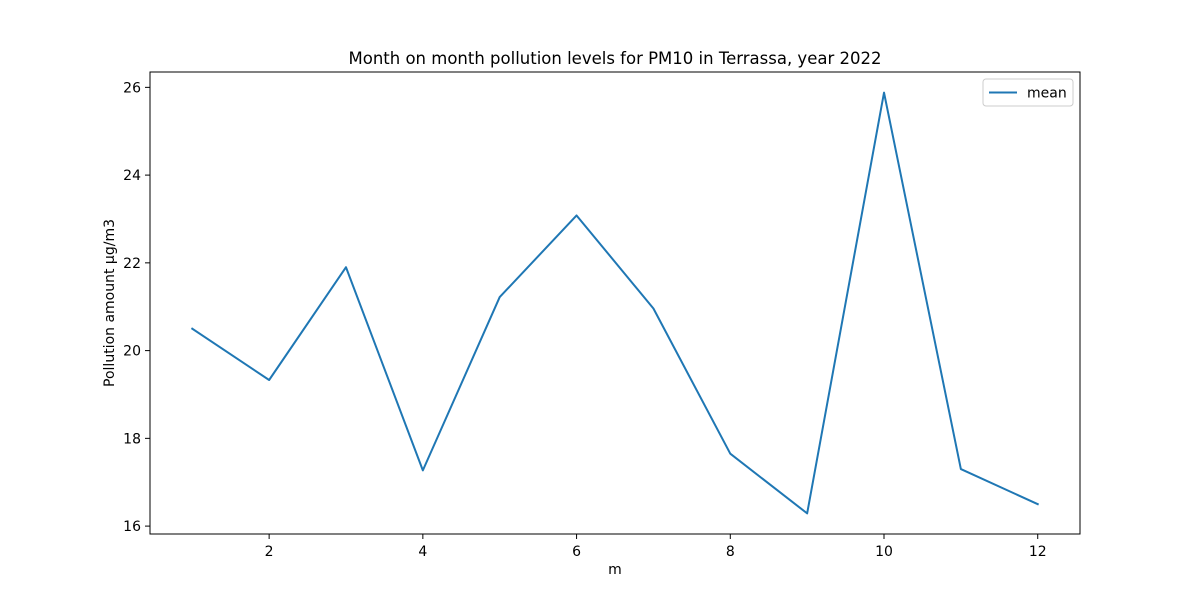  I want to click on x-tick-label: 10, so click(884, 552).